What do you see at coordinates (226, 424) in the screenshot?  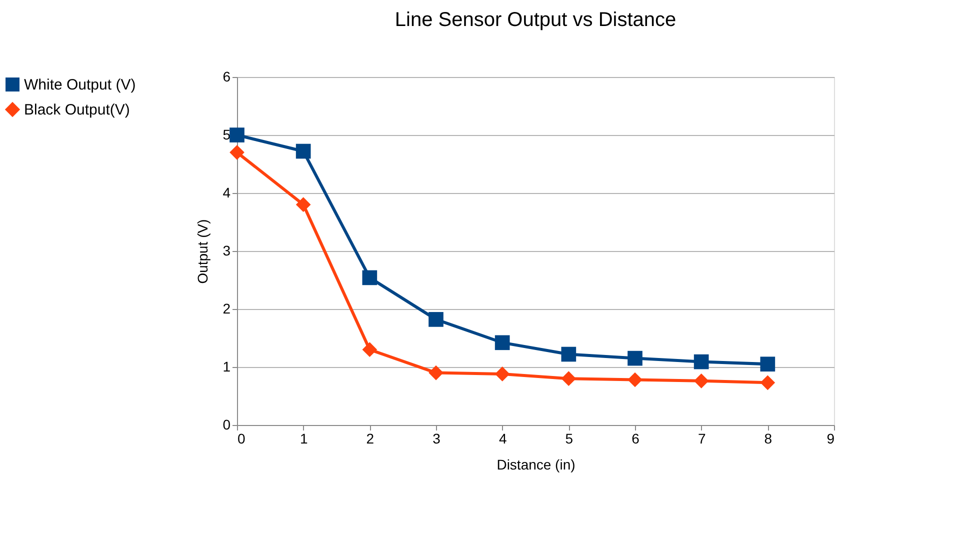 I see `y-tick-label: 0` at bounding box center [226, 424].